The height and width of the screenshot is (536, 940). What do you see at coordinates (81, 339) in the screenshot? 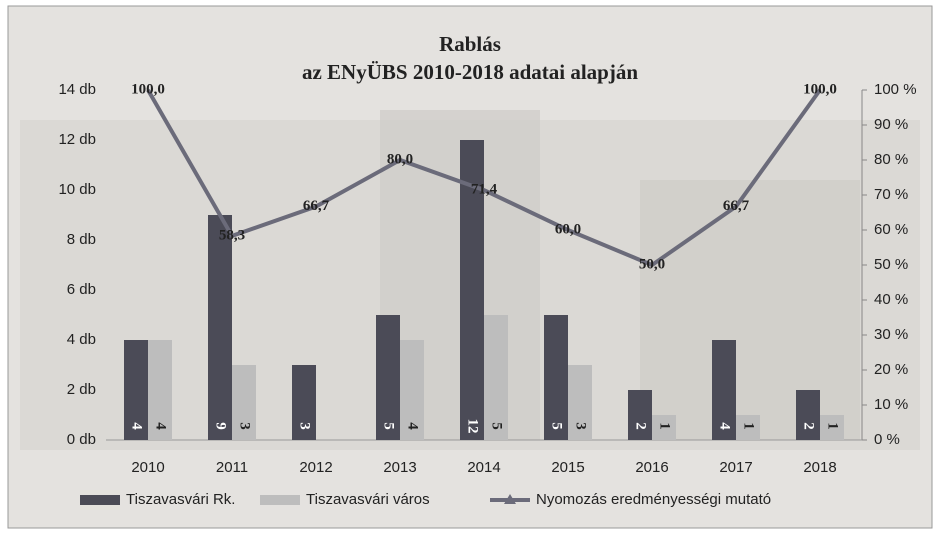
I see `y-tick-label: 4 db` at bounding box center [81, 339].